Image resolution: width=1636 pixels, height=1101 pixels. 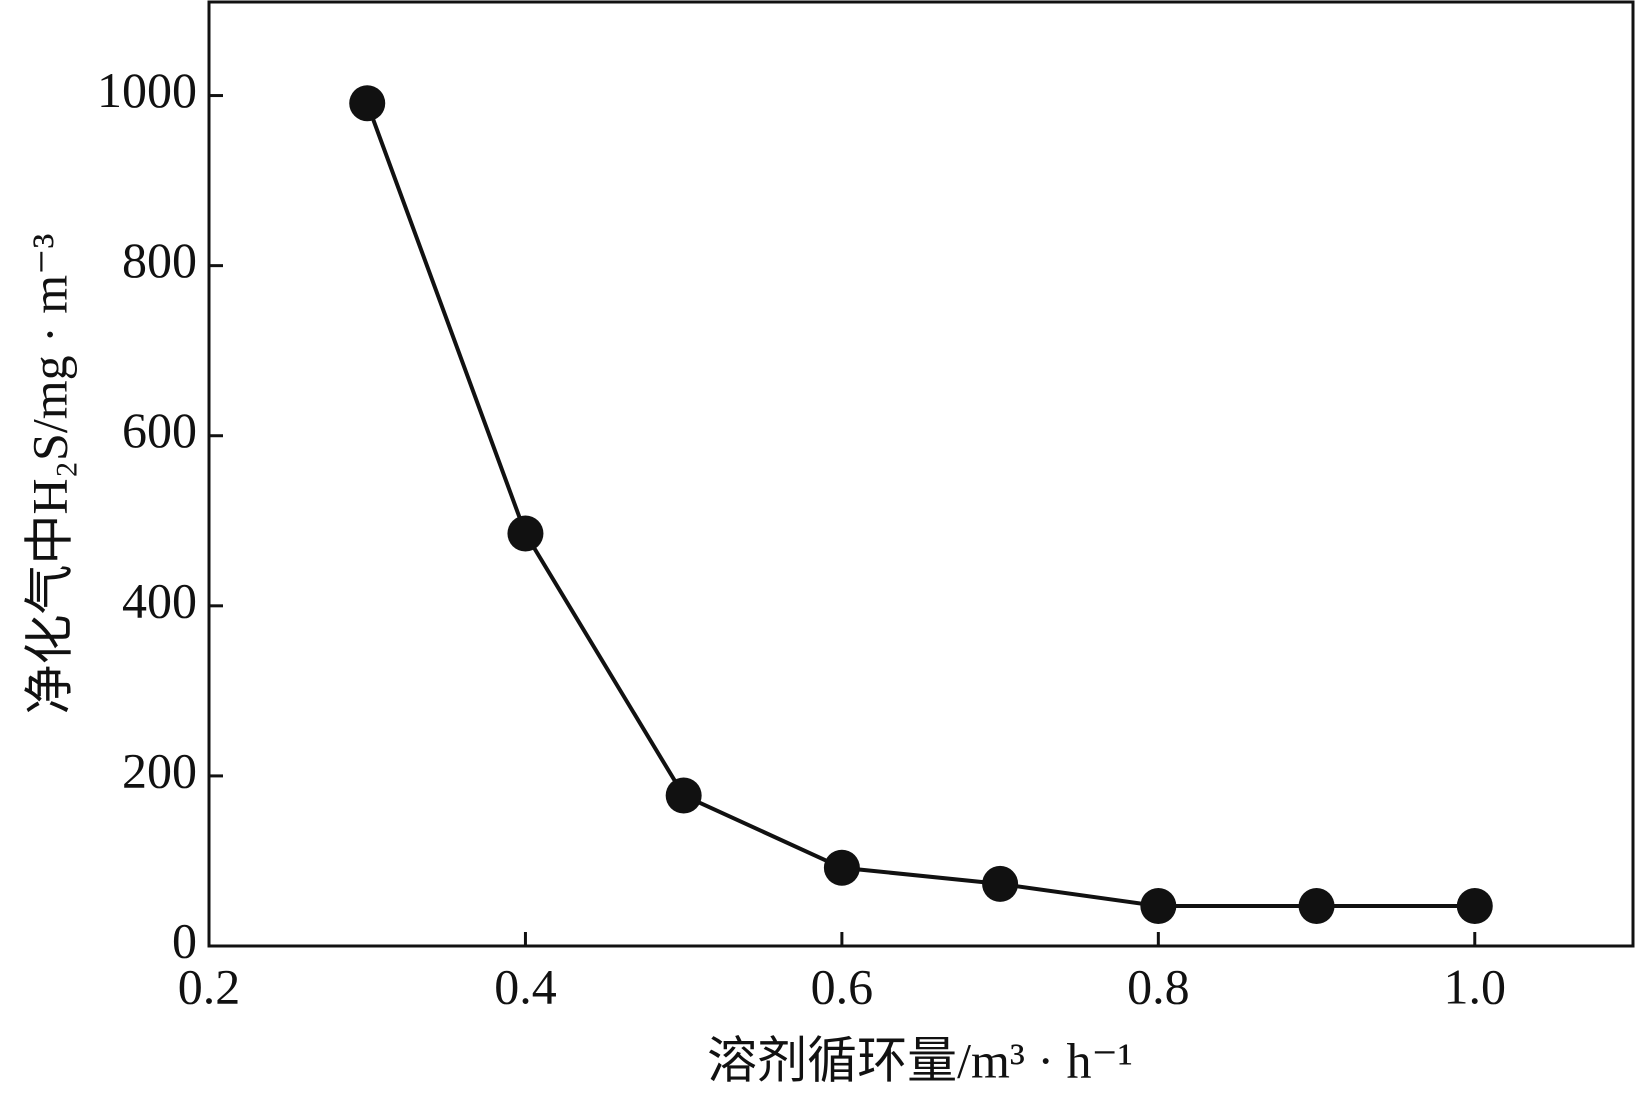 What do you see at coordinates (1158, 986) in the screenshot?
I see `x-tick-label: 0.8` at bounding box center [1158, 986].